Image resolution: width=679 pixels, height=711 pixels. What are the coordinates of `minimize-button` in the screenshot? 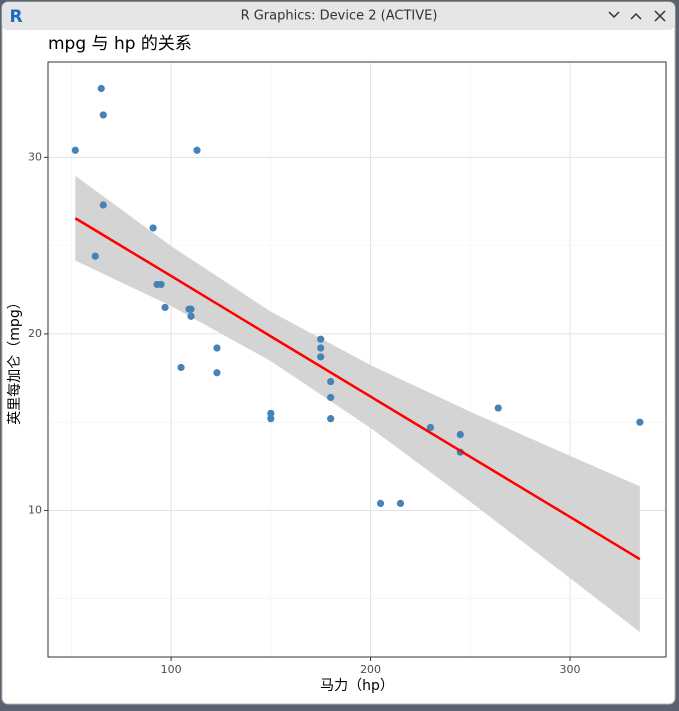 It's located at (614, 15).